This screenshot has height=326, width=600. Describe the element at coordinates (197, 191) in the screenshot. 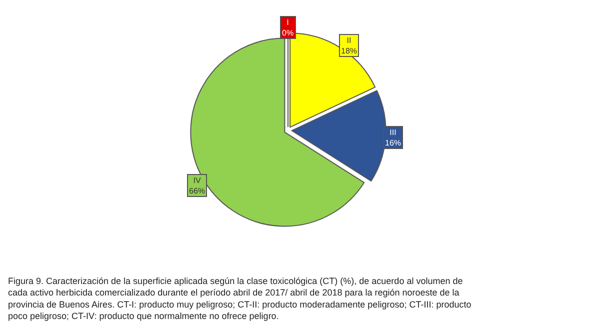

I see `data-label: 66%` at that location.